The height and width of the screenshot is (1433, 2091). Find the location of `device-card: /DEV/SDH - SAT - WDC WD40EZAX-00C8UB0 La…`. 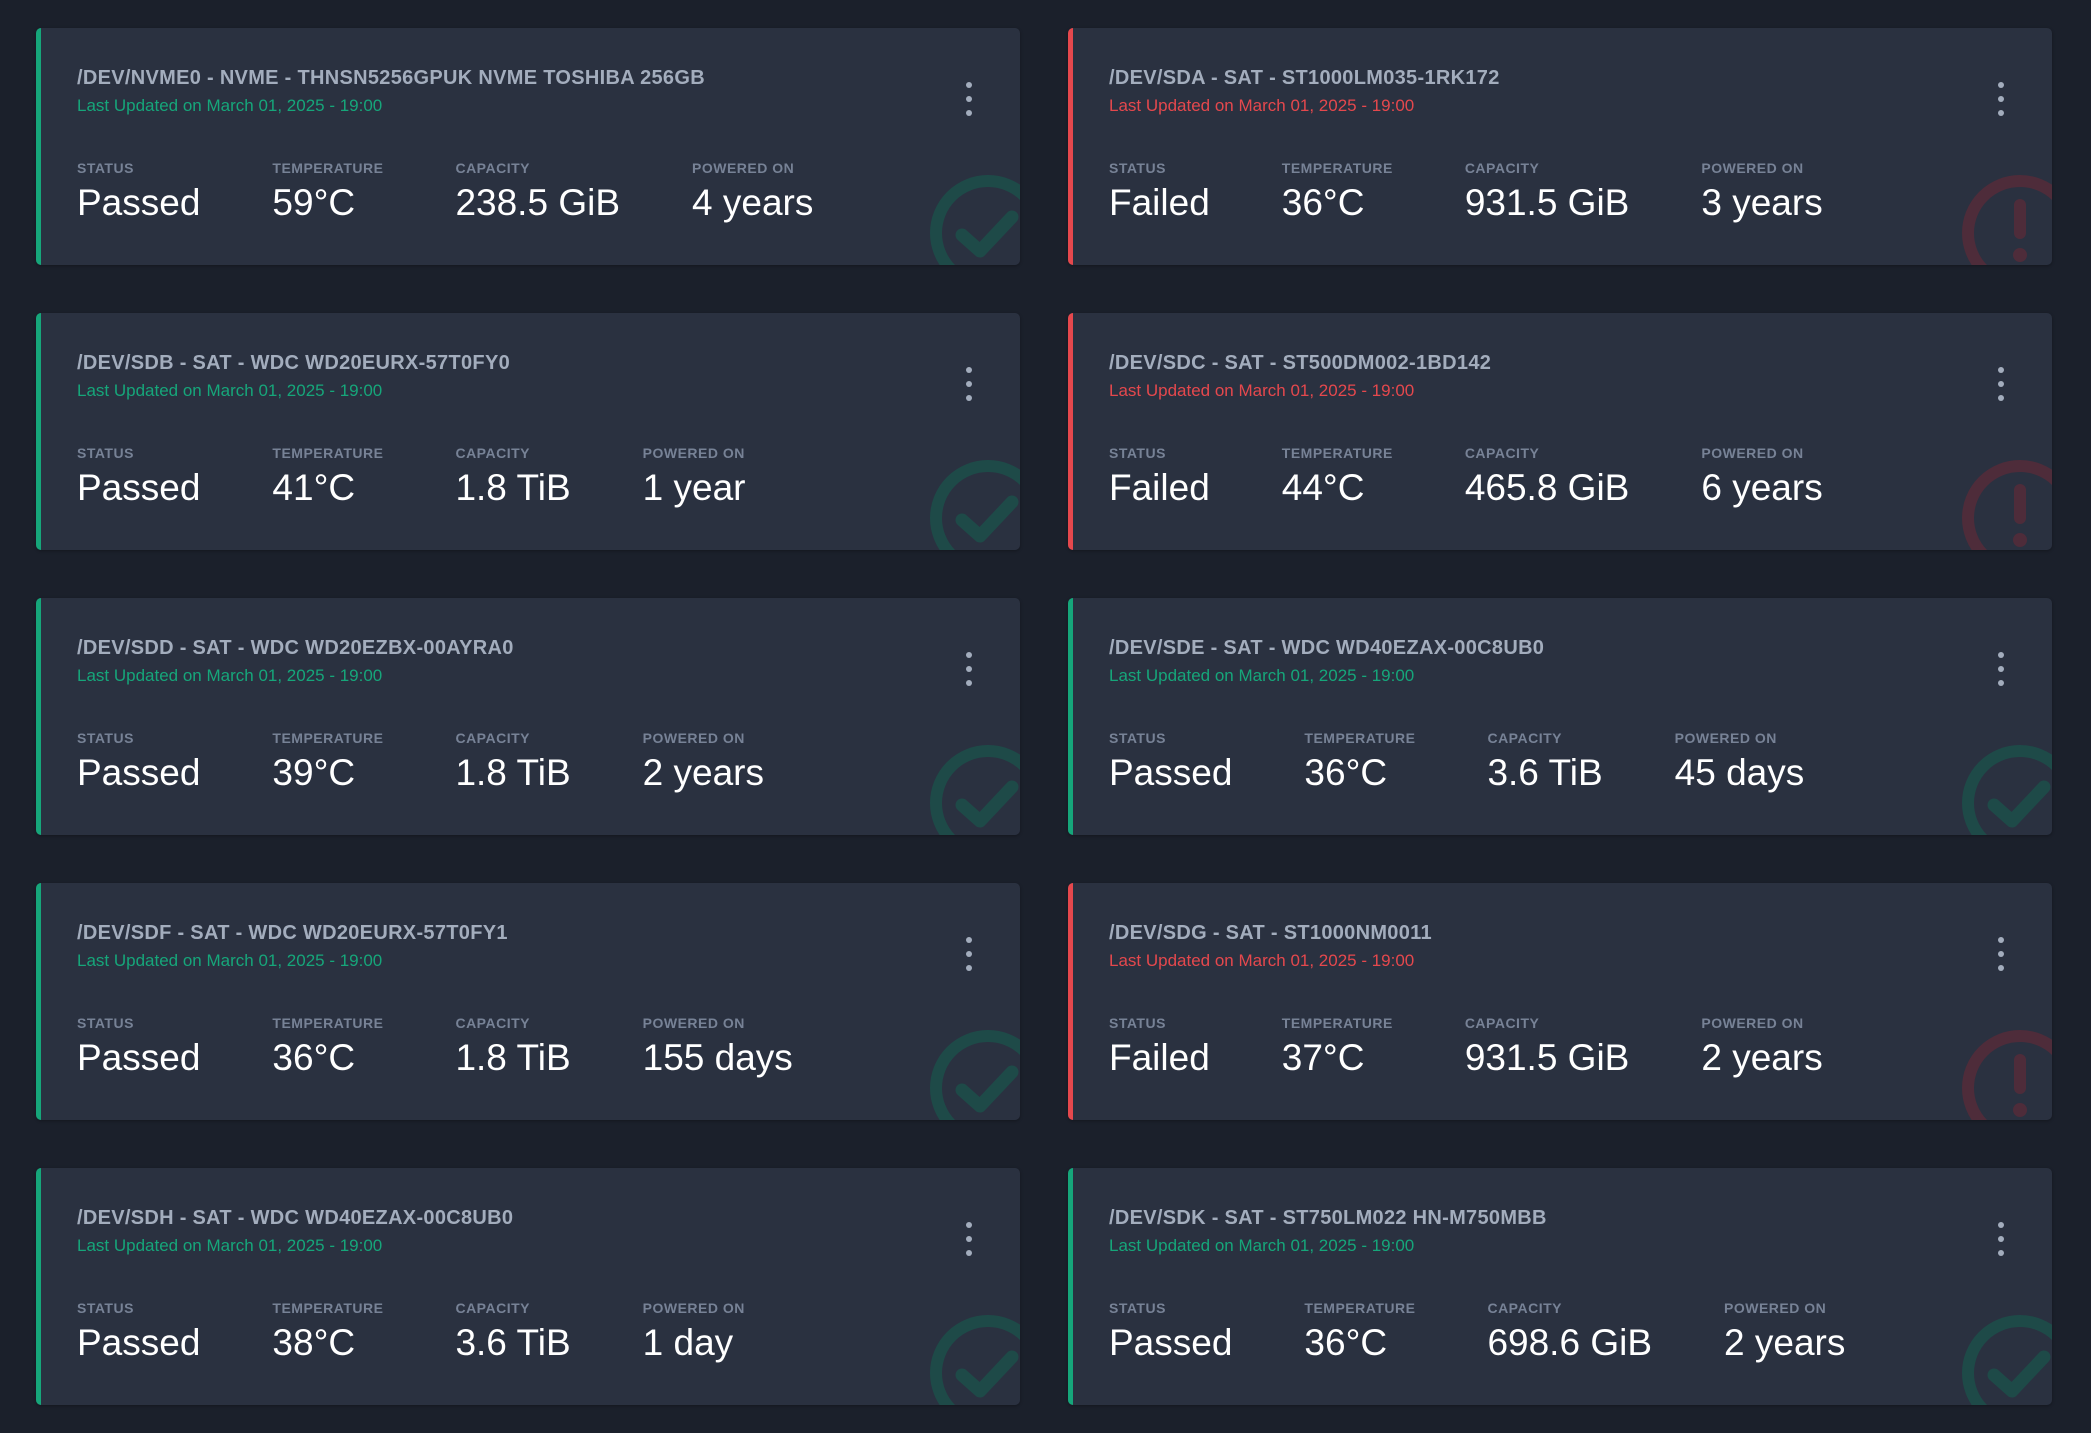

device-card: /DEV/SDH - SAT - WDC WD40EZAX-00C8UB0 La… is located at coordinates (528, 1286).